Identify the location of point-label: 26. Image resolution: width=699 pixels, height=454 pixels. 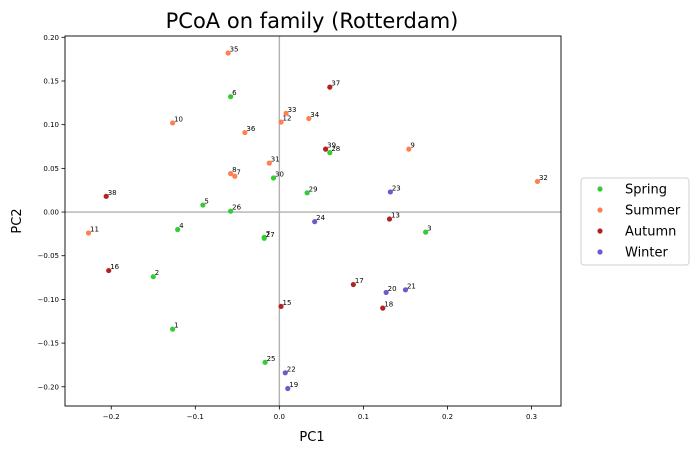
(236, 208).